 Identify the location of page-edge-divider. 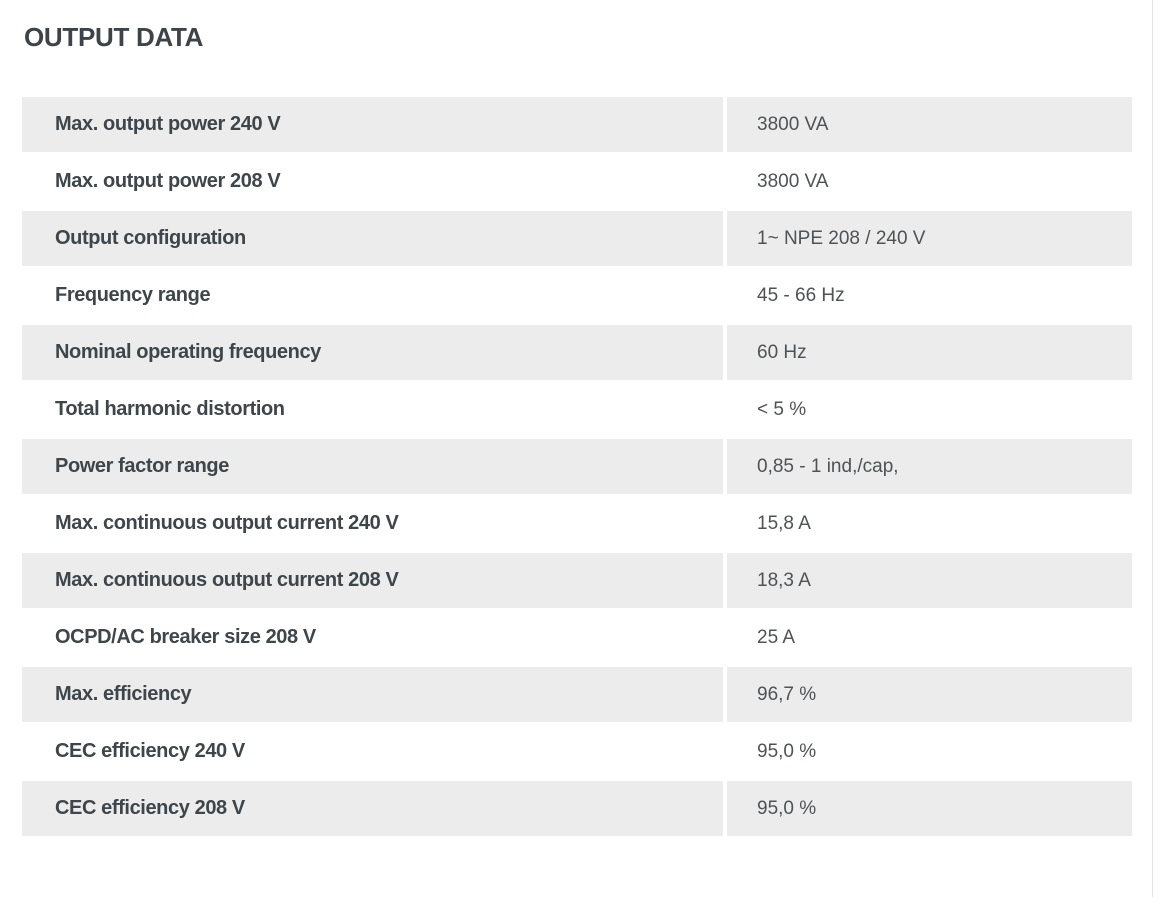
(1152, 448).